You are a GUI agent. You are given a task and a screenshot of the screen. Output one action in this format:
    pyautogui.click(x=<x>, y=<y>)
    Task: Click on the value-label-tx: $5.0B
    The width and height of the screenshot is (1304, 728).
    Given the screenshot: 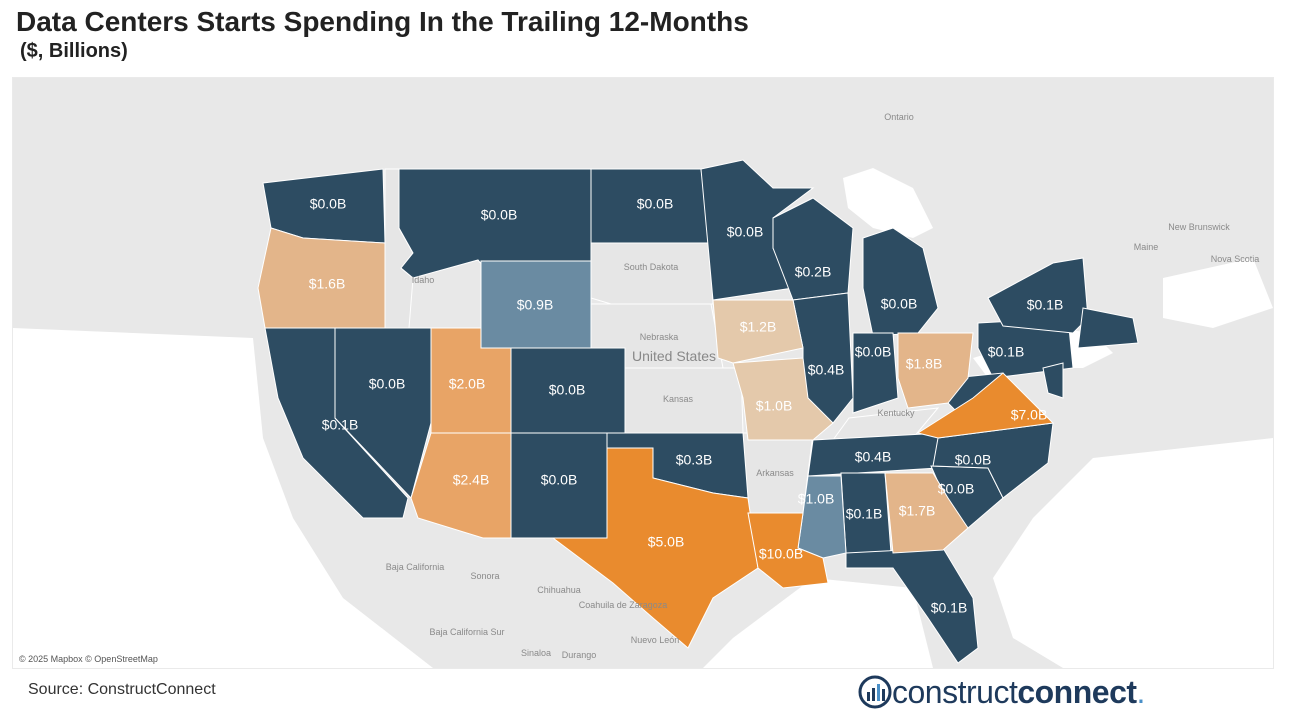 What is the action you would take?
    pyautogui.click(x=666, y=542)
    